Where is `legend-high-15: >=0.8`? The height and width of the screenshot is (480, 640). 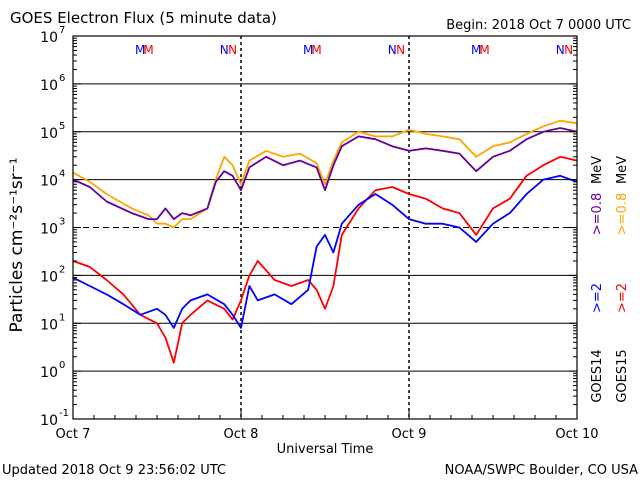 legend-high-15: >=0.8 is located at coordinates (622, 214).